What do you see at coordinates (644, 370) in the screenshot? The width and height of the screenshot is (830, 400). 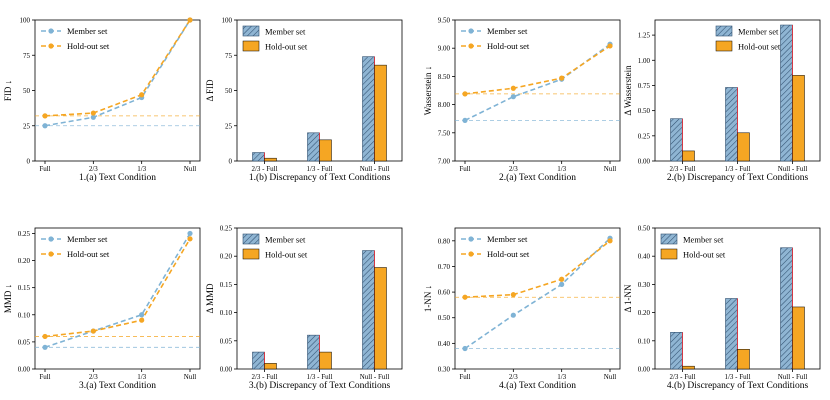 I see `y-tick-label: 0.00` at bounding box center [644, 370].